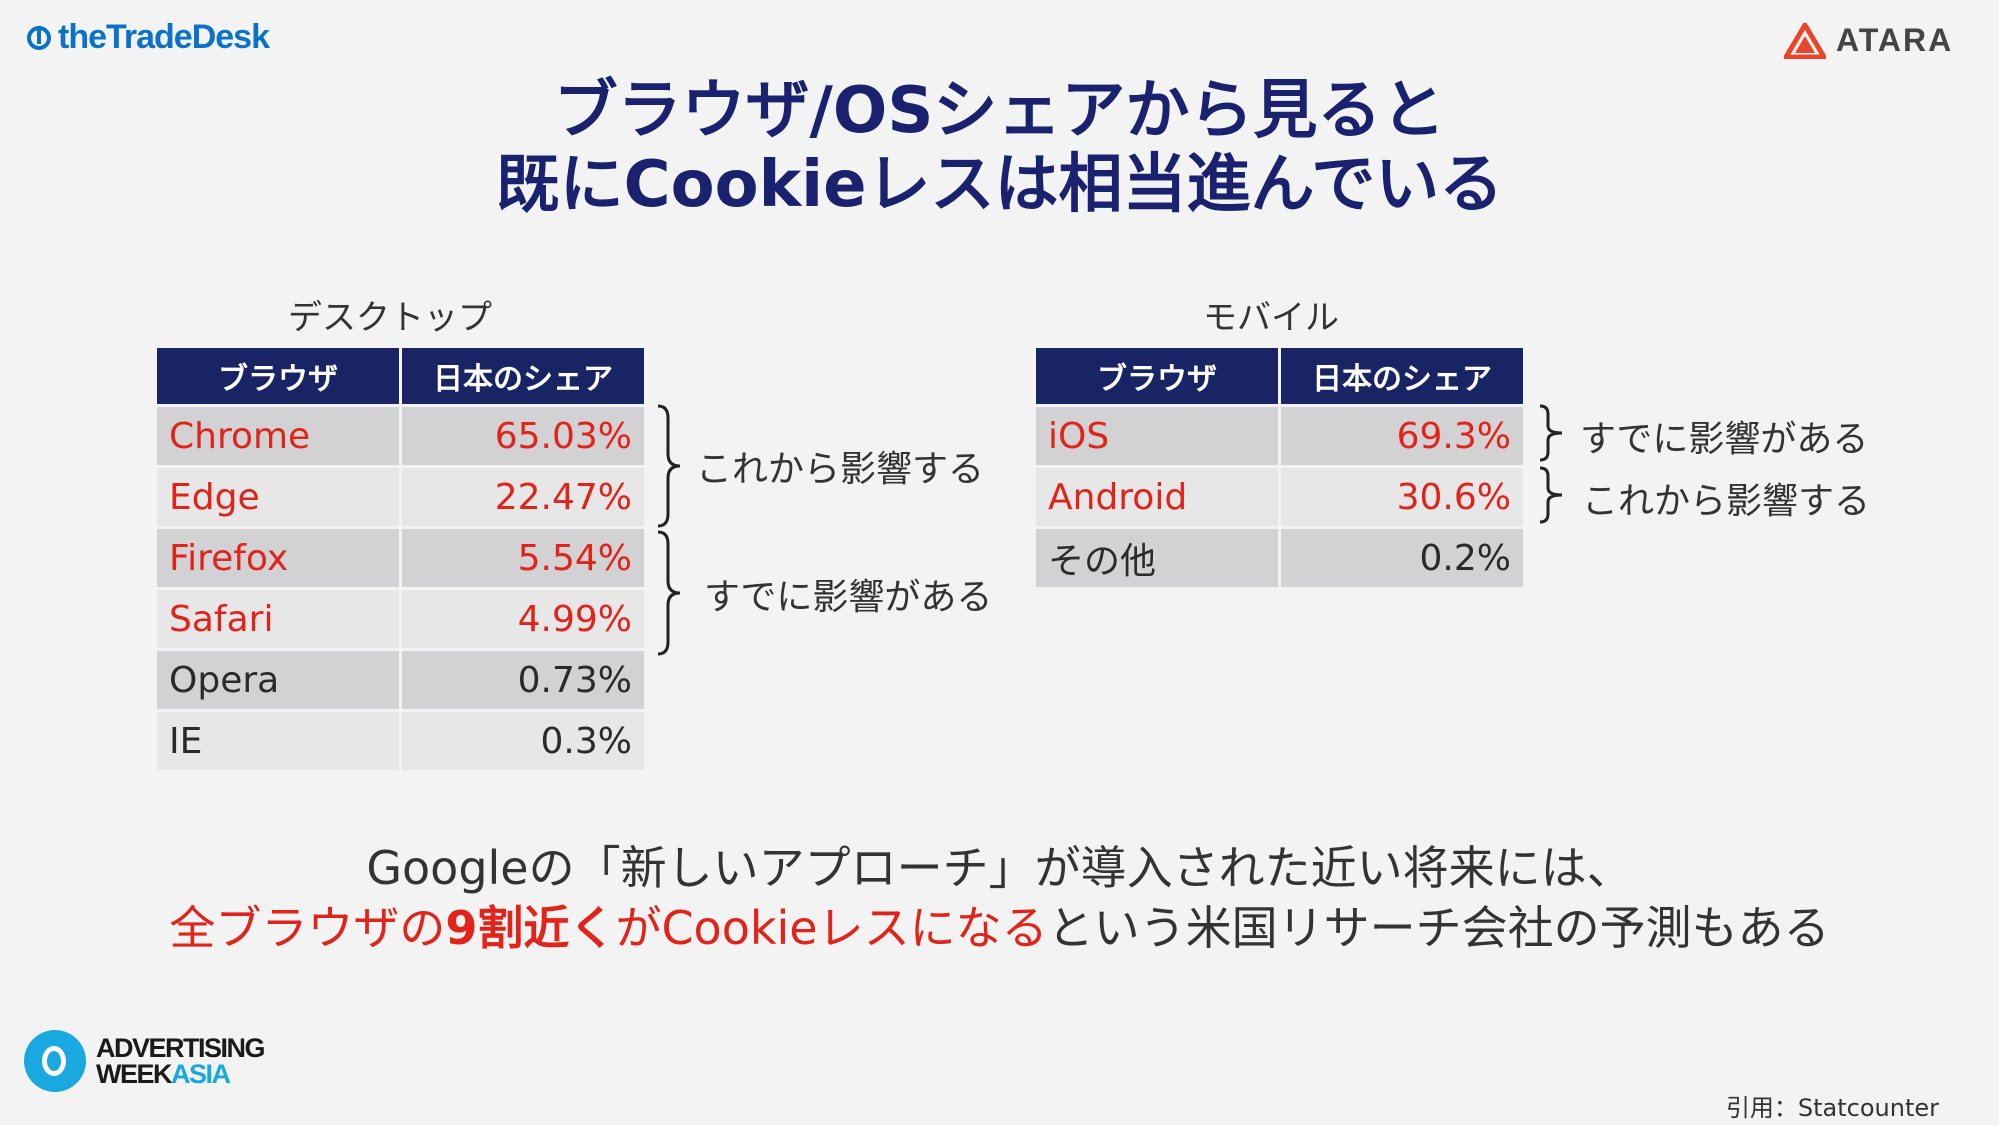 The image size is (1999, 1125). What do you see at coordinates (39, 37) in the screenshot?
I see `tradedesk-mark-icon` at bounding box center [39, 37].